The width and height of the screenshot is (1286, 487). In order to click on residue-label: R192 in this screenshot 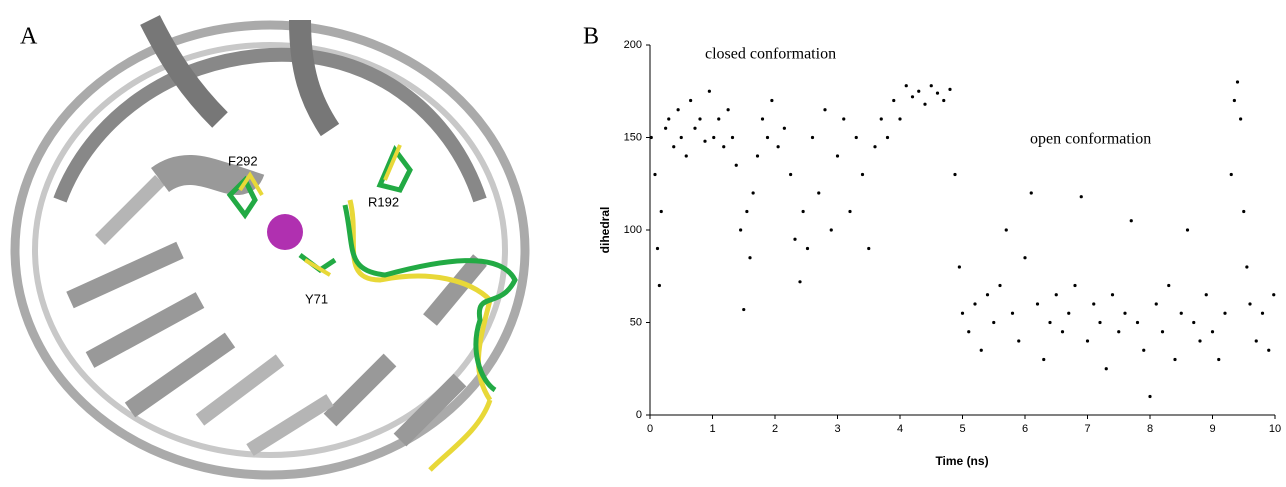, I will do `click(383, 201)`.